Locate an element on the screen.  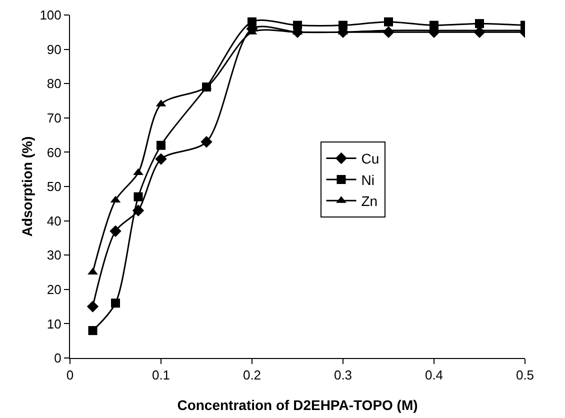
x-tick-label: 0.5 is located at coordinates (525, 375).